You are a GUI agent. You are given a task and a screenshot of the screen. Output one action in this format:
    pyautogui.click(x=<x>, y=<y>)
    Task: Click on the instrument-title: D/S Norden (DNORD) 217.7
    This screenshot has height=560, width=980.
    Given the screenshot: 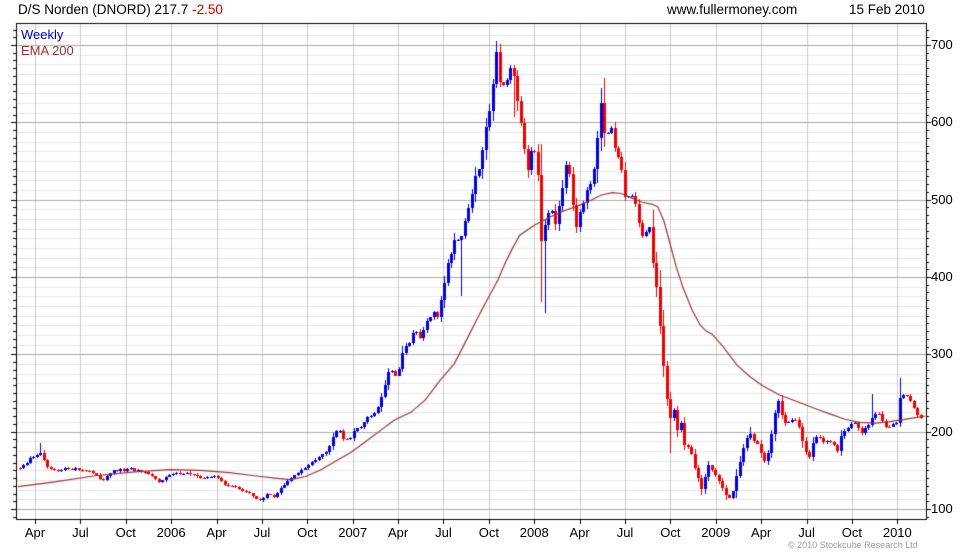 What is the action you would take?
    pyautogui.click(x=103, y=9)
    